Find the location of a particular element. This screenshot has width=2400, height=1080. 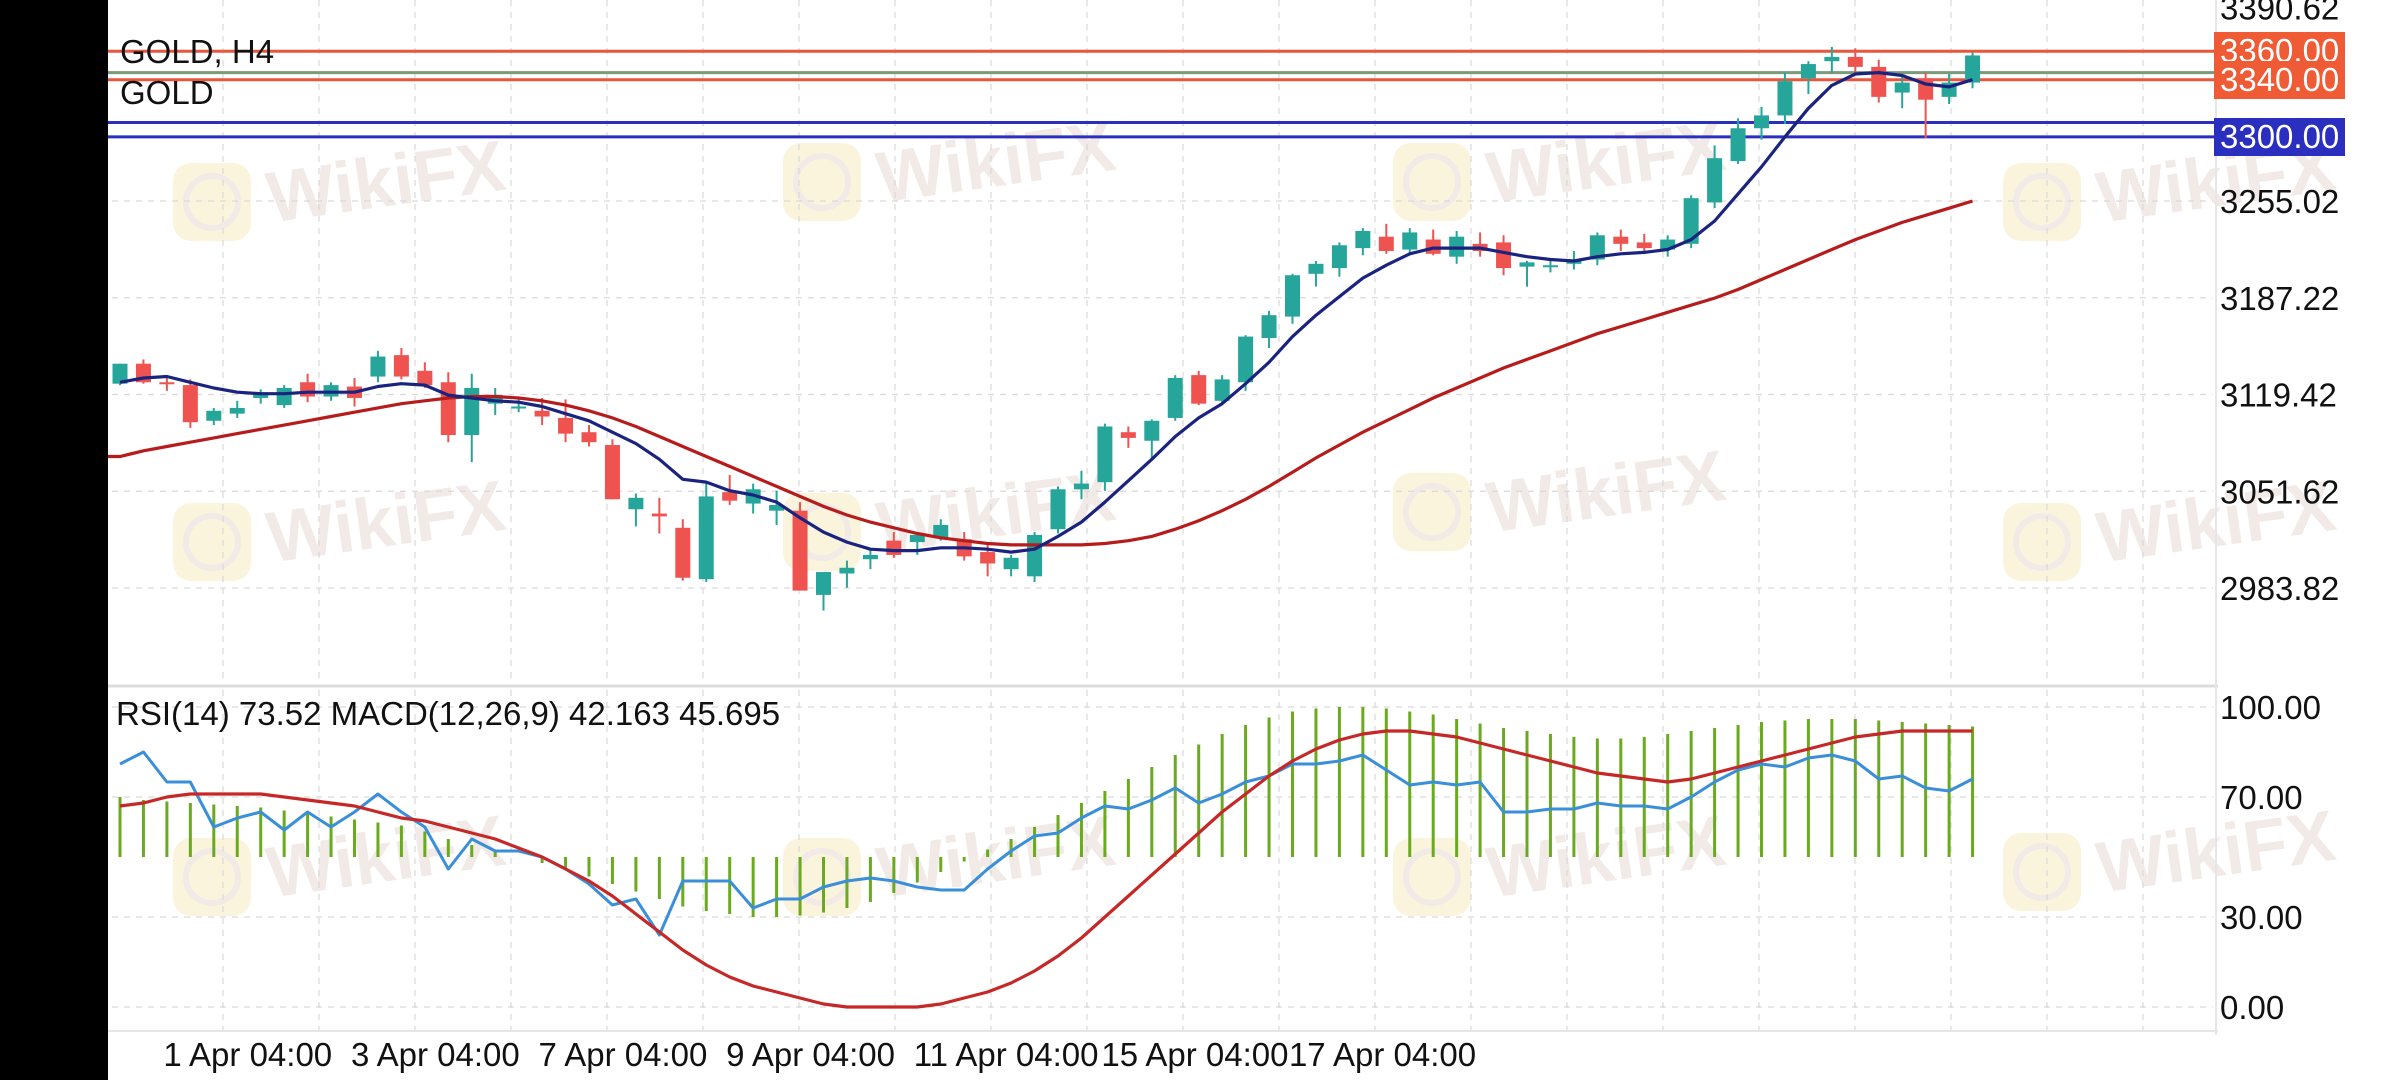

price-axis-tick-label: 3119.42 is located at coordinates (2278, 395).